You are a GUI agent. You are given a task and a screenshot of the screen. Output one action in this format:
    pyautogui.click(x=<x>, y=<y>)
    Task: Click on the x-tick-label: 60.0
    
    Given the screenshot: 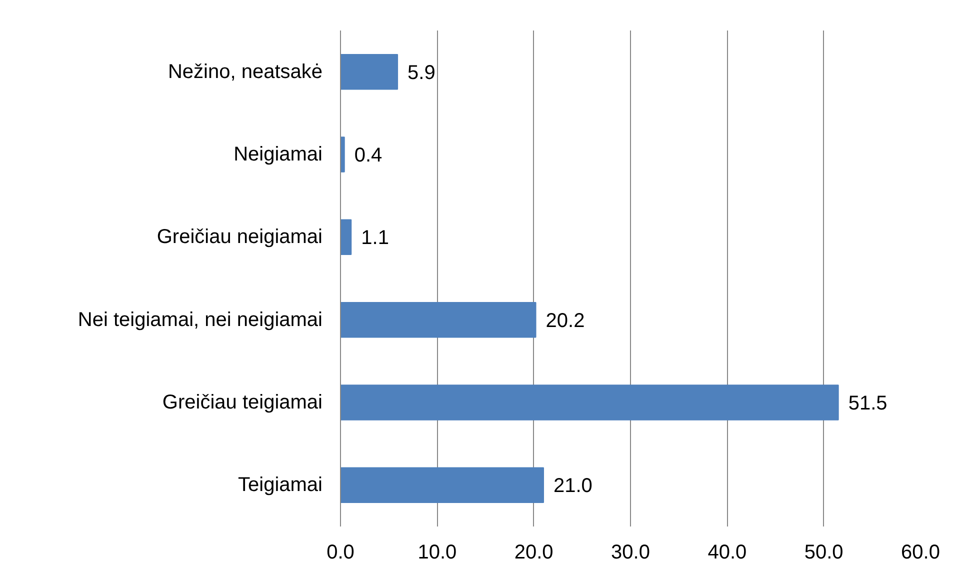 What is the action you would take?
    pyautogui.click(x=920, y=553)
    